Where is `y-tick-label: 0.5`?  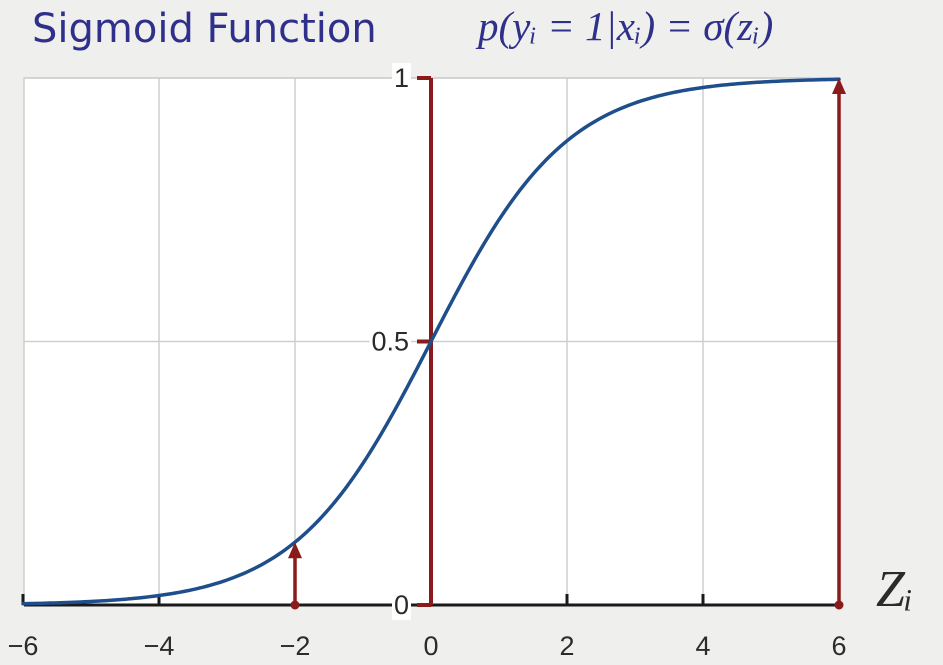
y-tick-label: 0.5 is located at coordinates (390, 342).